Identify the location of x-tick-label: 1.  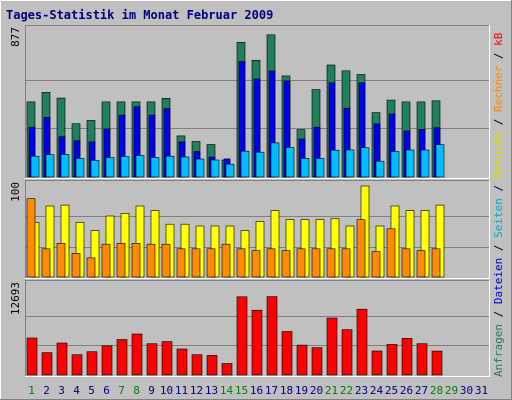
(31, 390).